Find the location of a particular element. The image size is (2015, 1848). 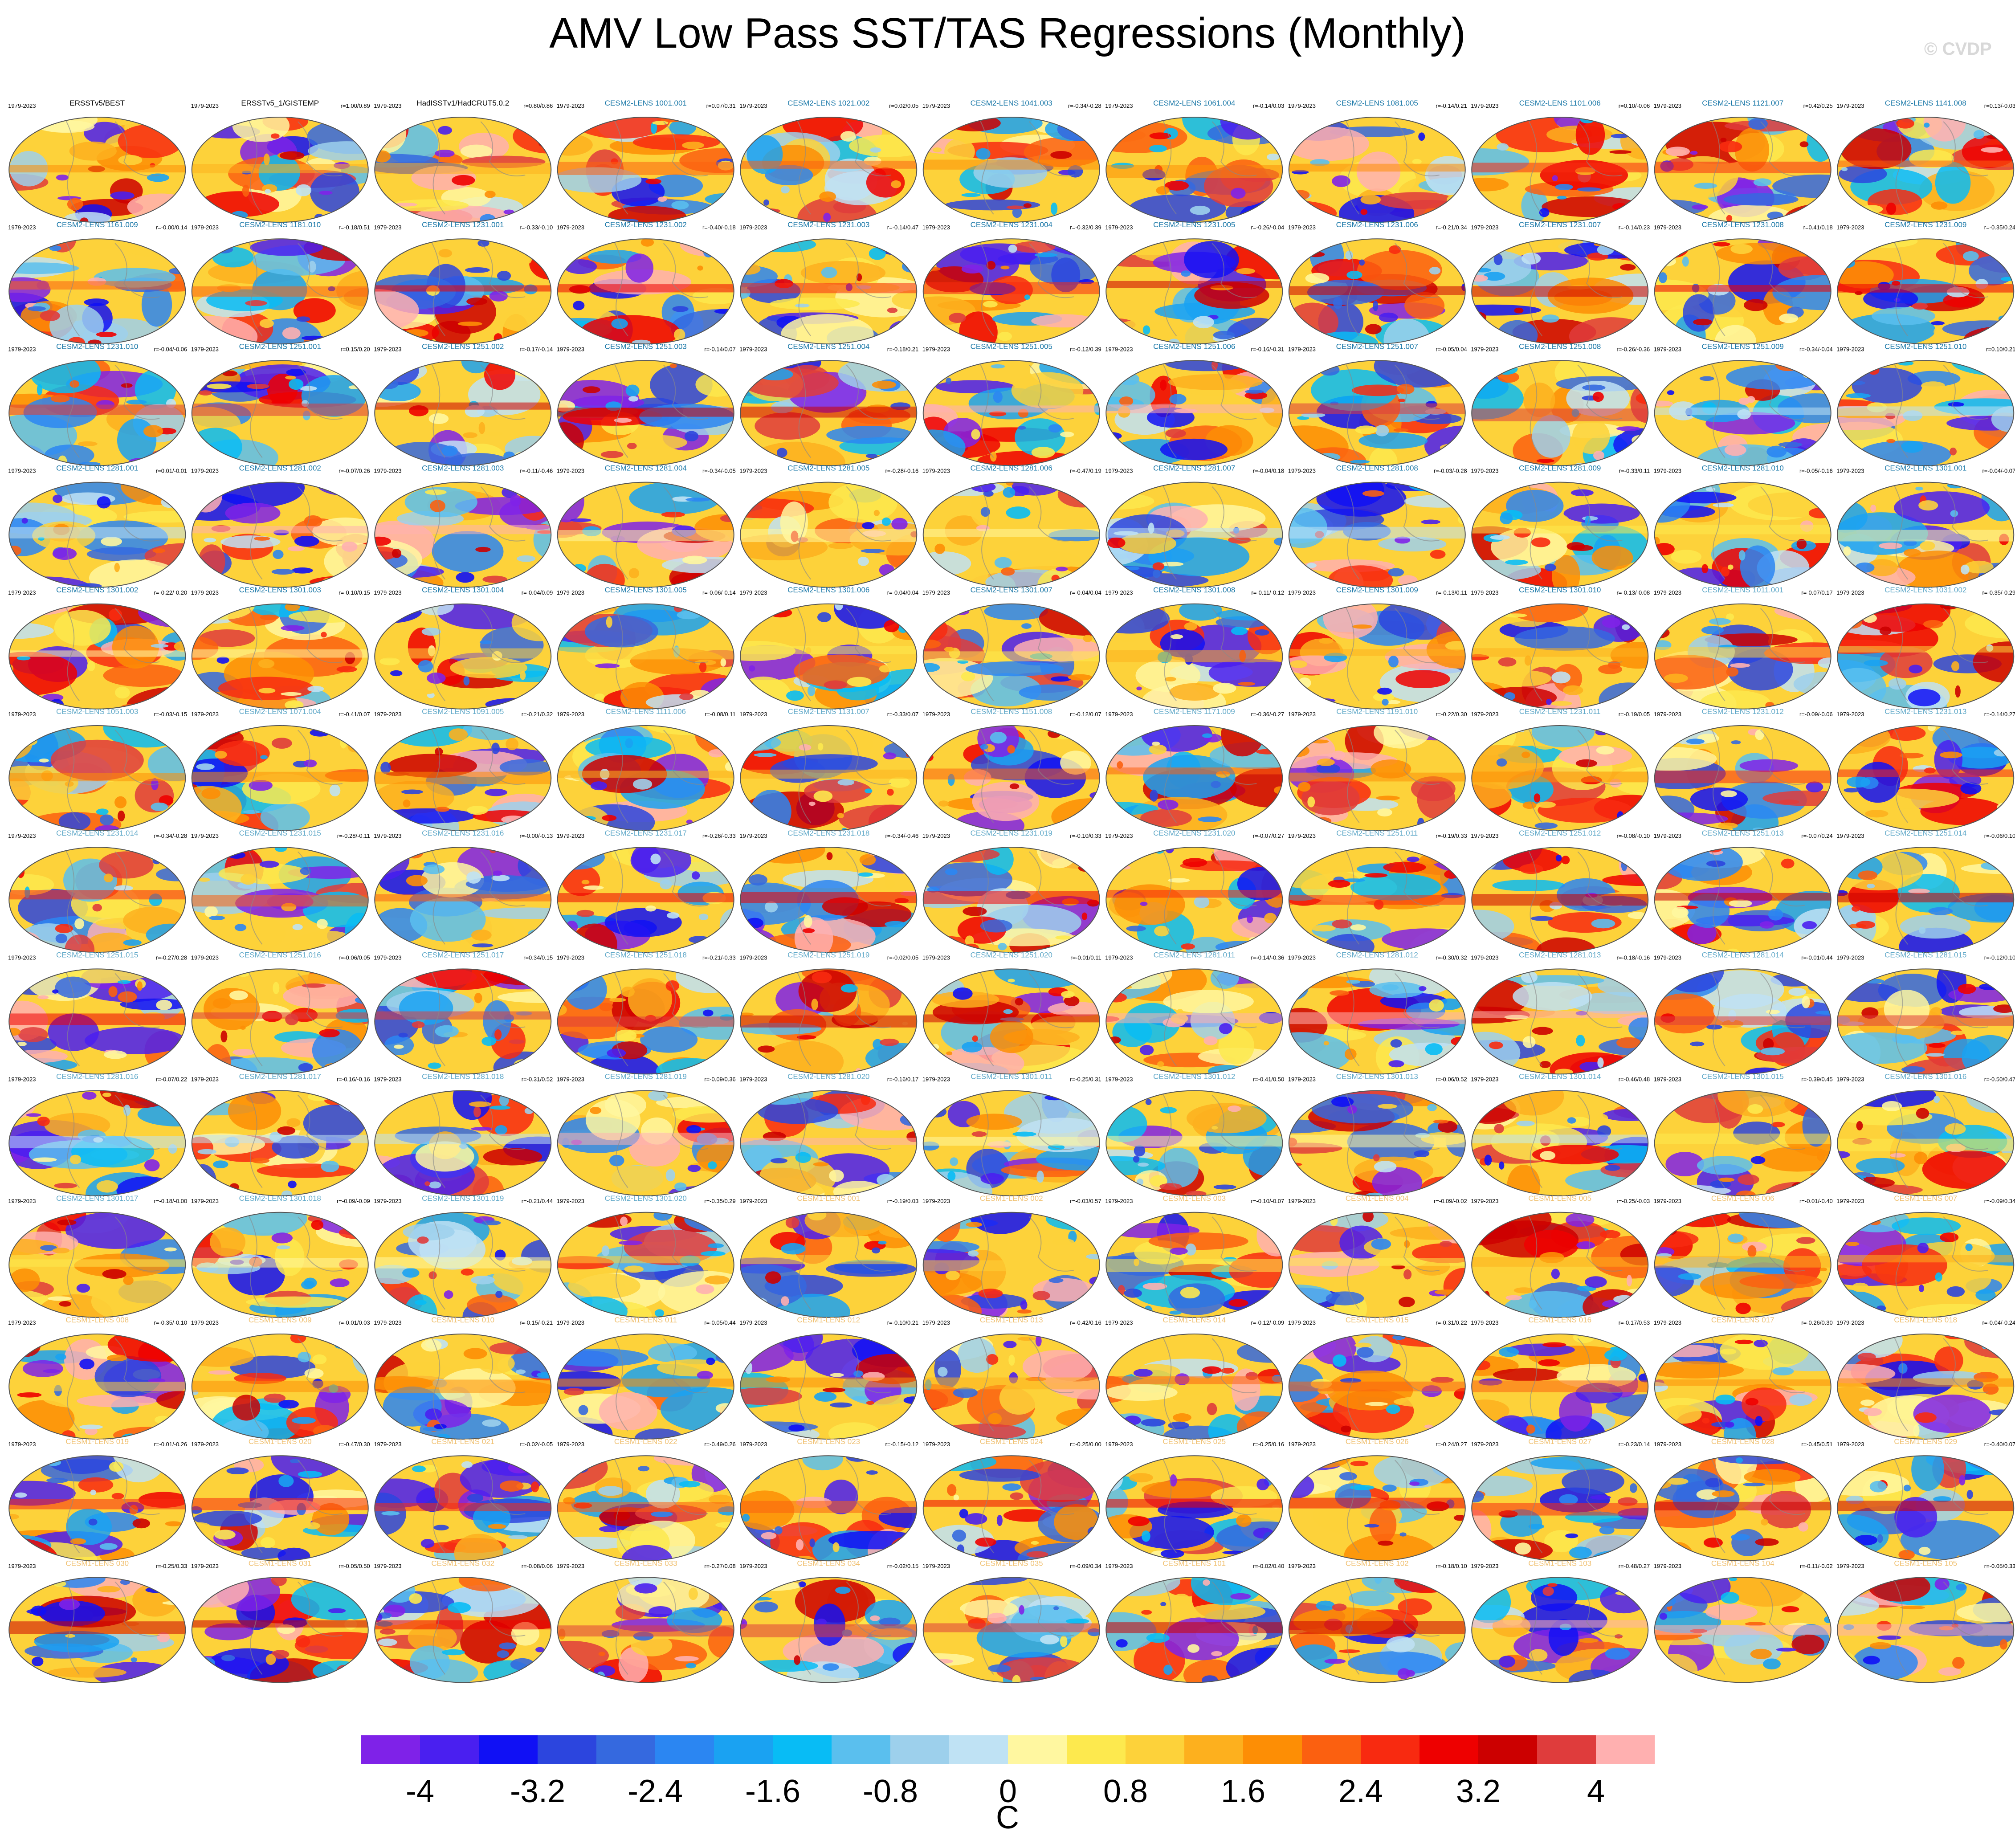

panel-stat-label: r=-0.07/0.26 is located at coordinates (354, 471).